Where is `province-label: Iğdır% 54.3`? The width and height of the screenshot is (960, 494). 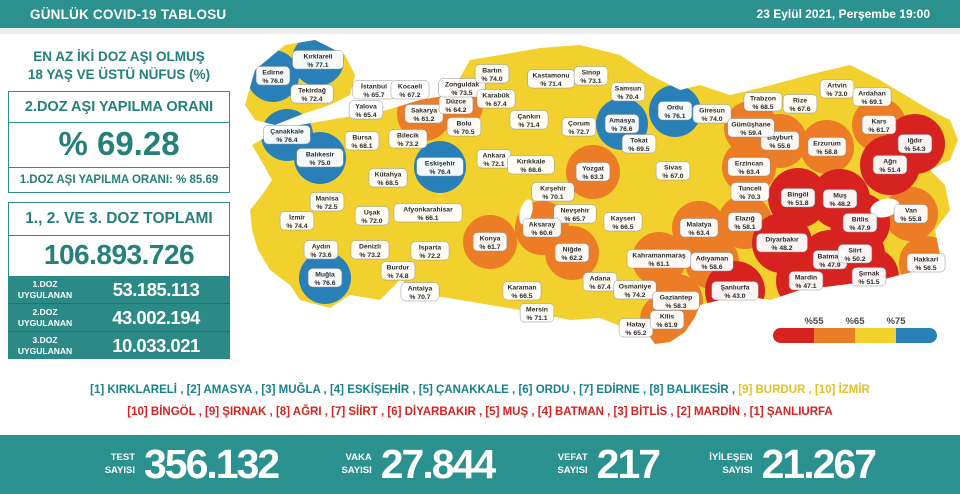 province-label: Iğdır% 54.3 is located at coordinates (915, 144).